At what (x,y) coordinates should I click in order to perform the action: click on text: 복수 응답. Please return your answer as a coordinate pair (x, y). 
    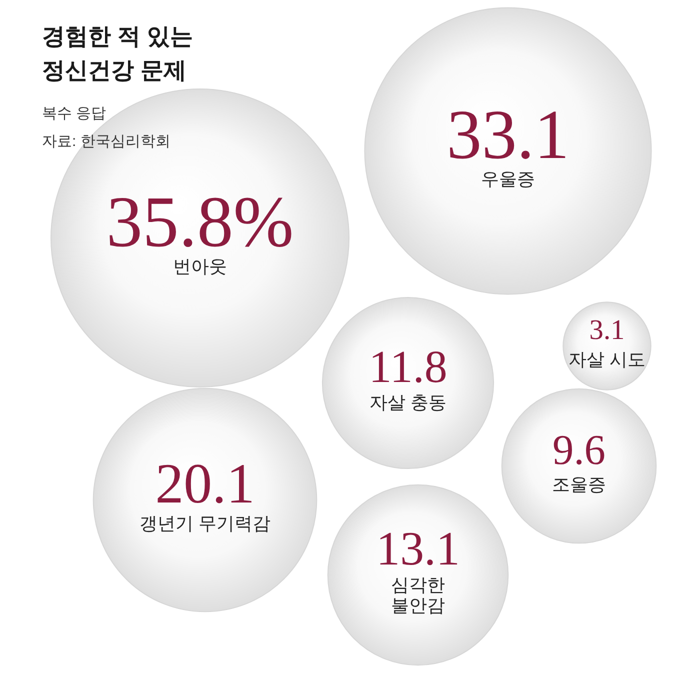
    Looking at the image, I should click on (74, 113).